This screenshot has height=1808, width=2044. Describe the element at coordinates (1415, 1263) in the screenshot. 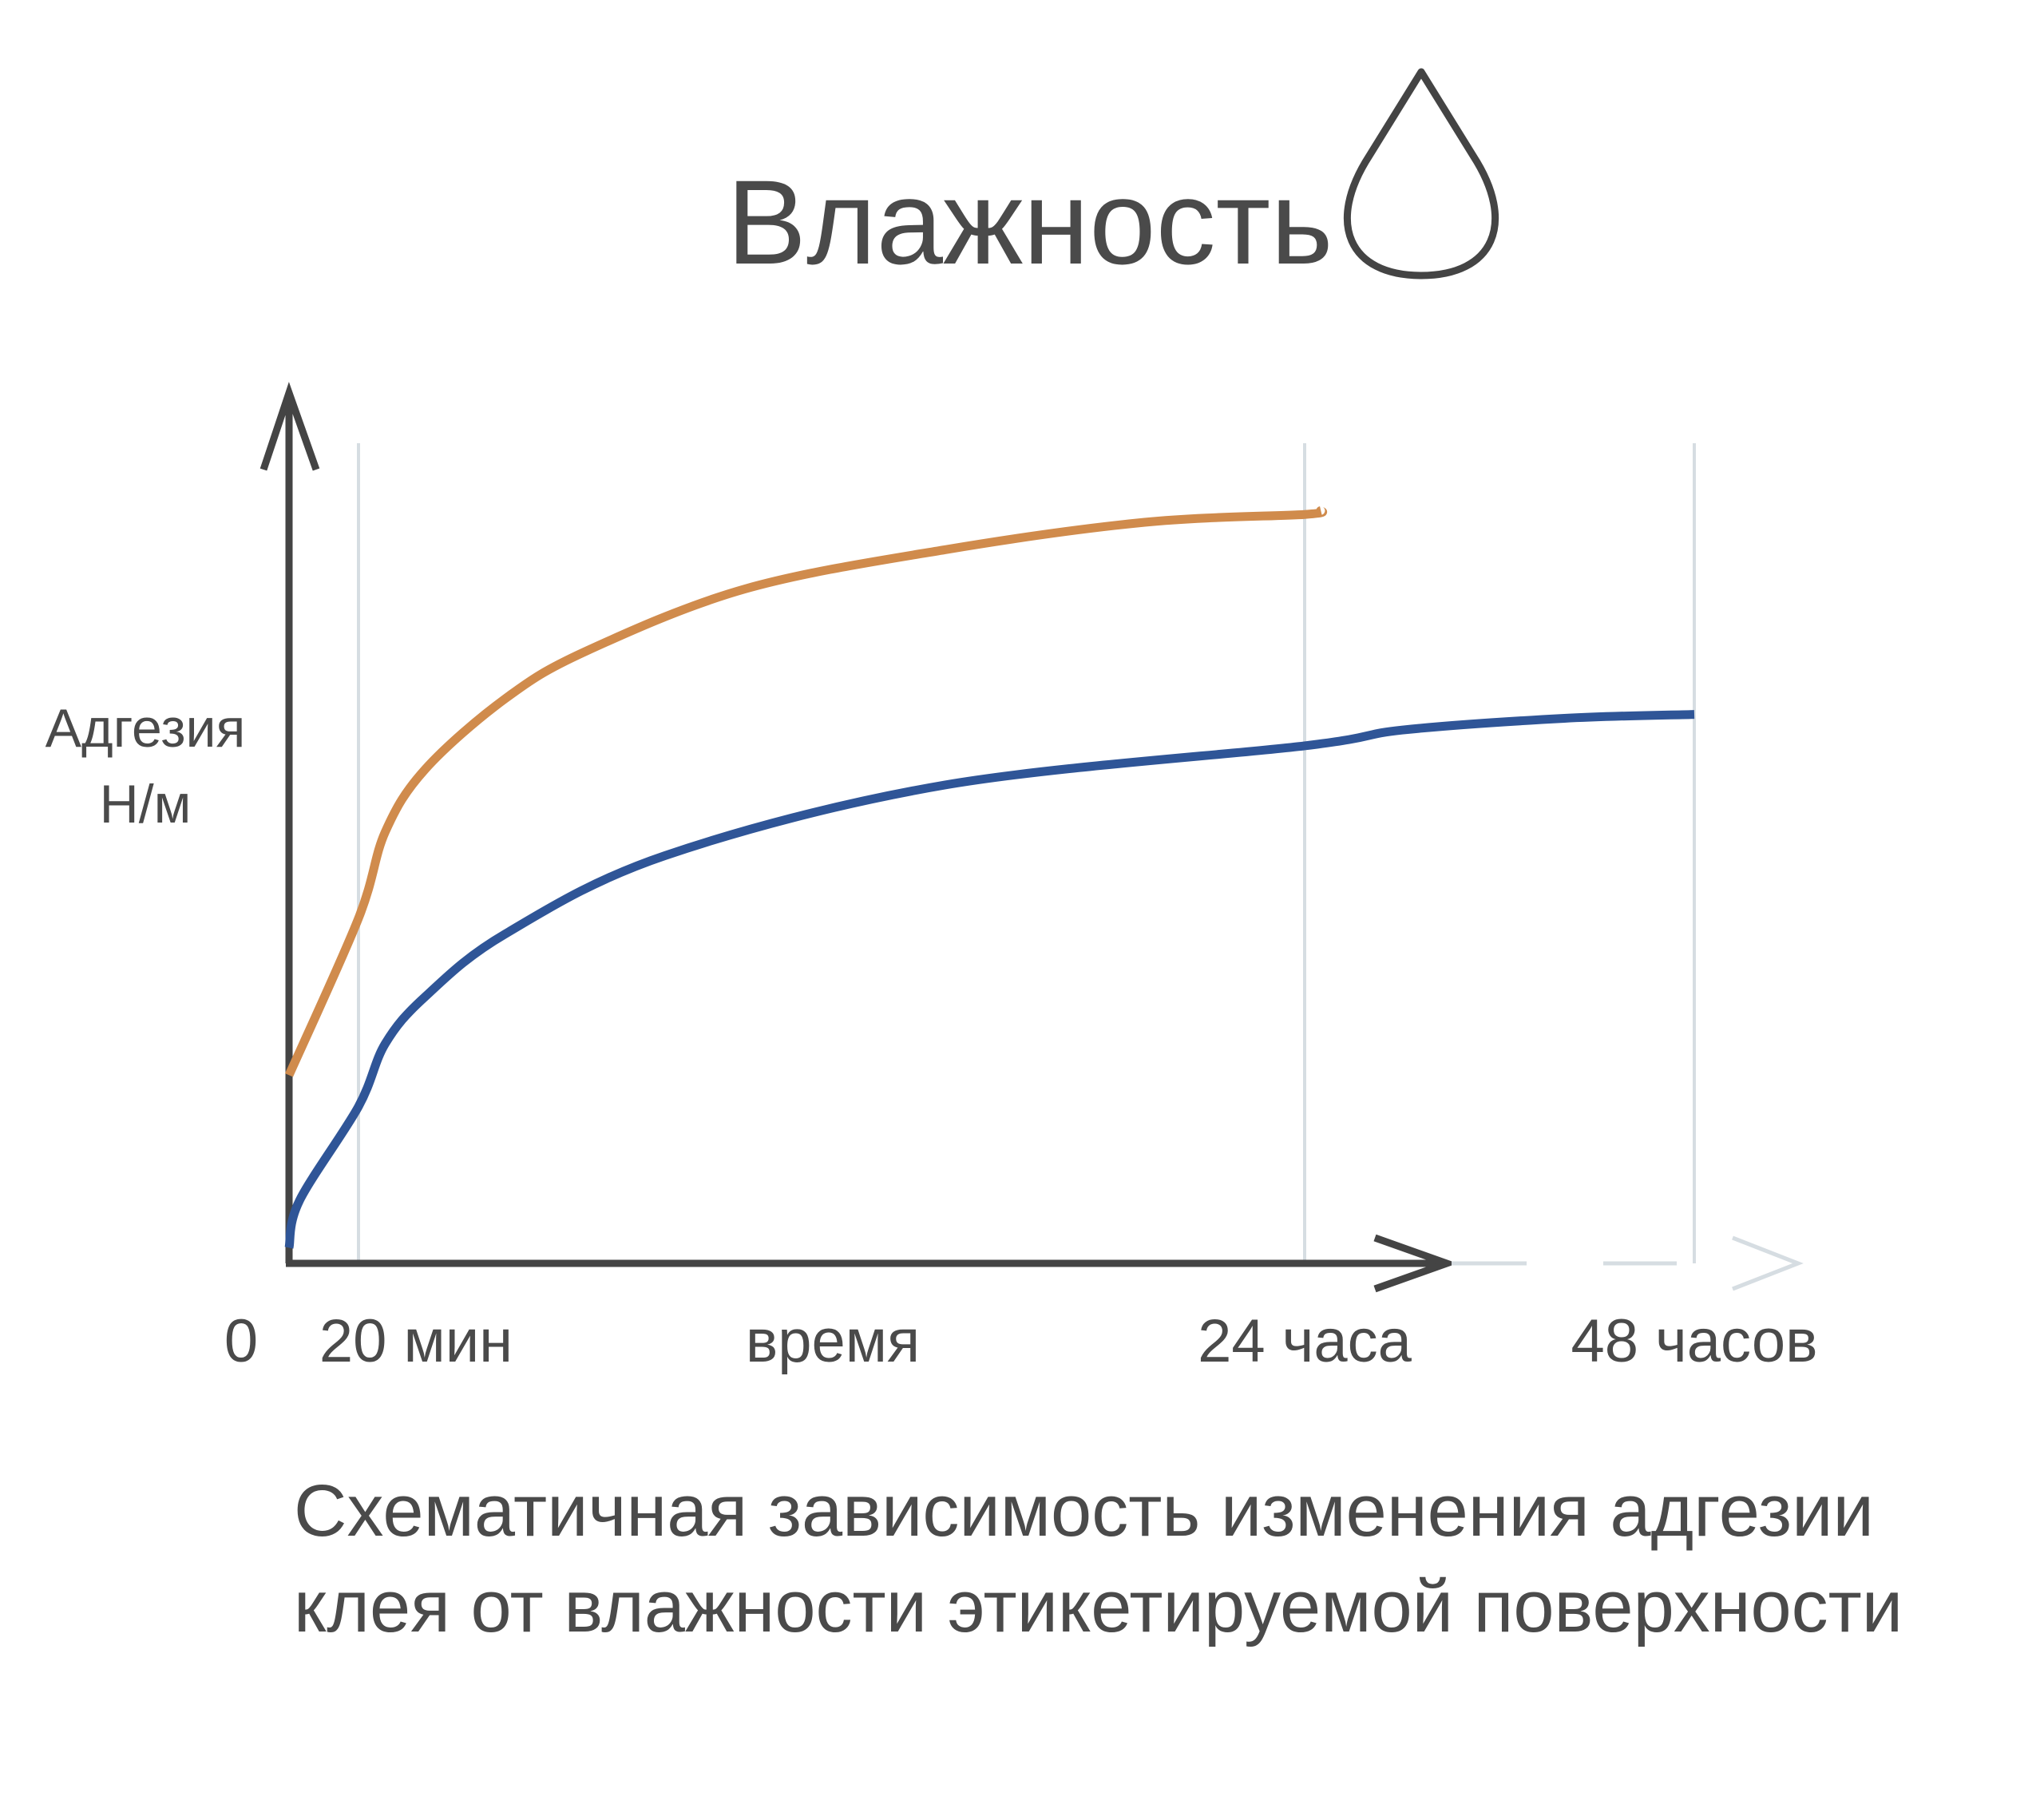

I see `x-axis-arrow` at that location.